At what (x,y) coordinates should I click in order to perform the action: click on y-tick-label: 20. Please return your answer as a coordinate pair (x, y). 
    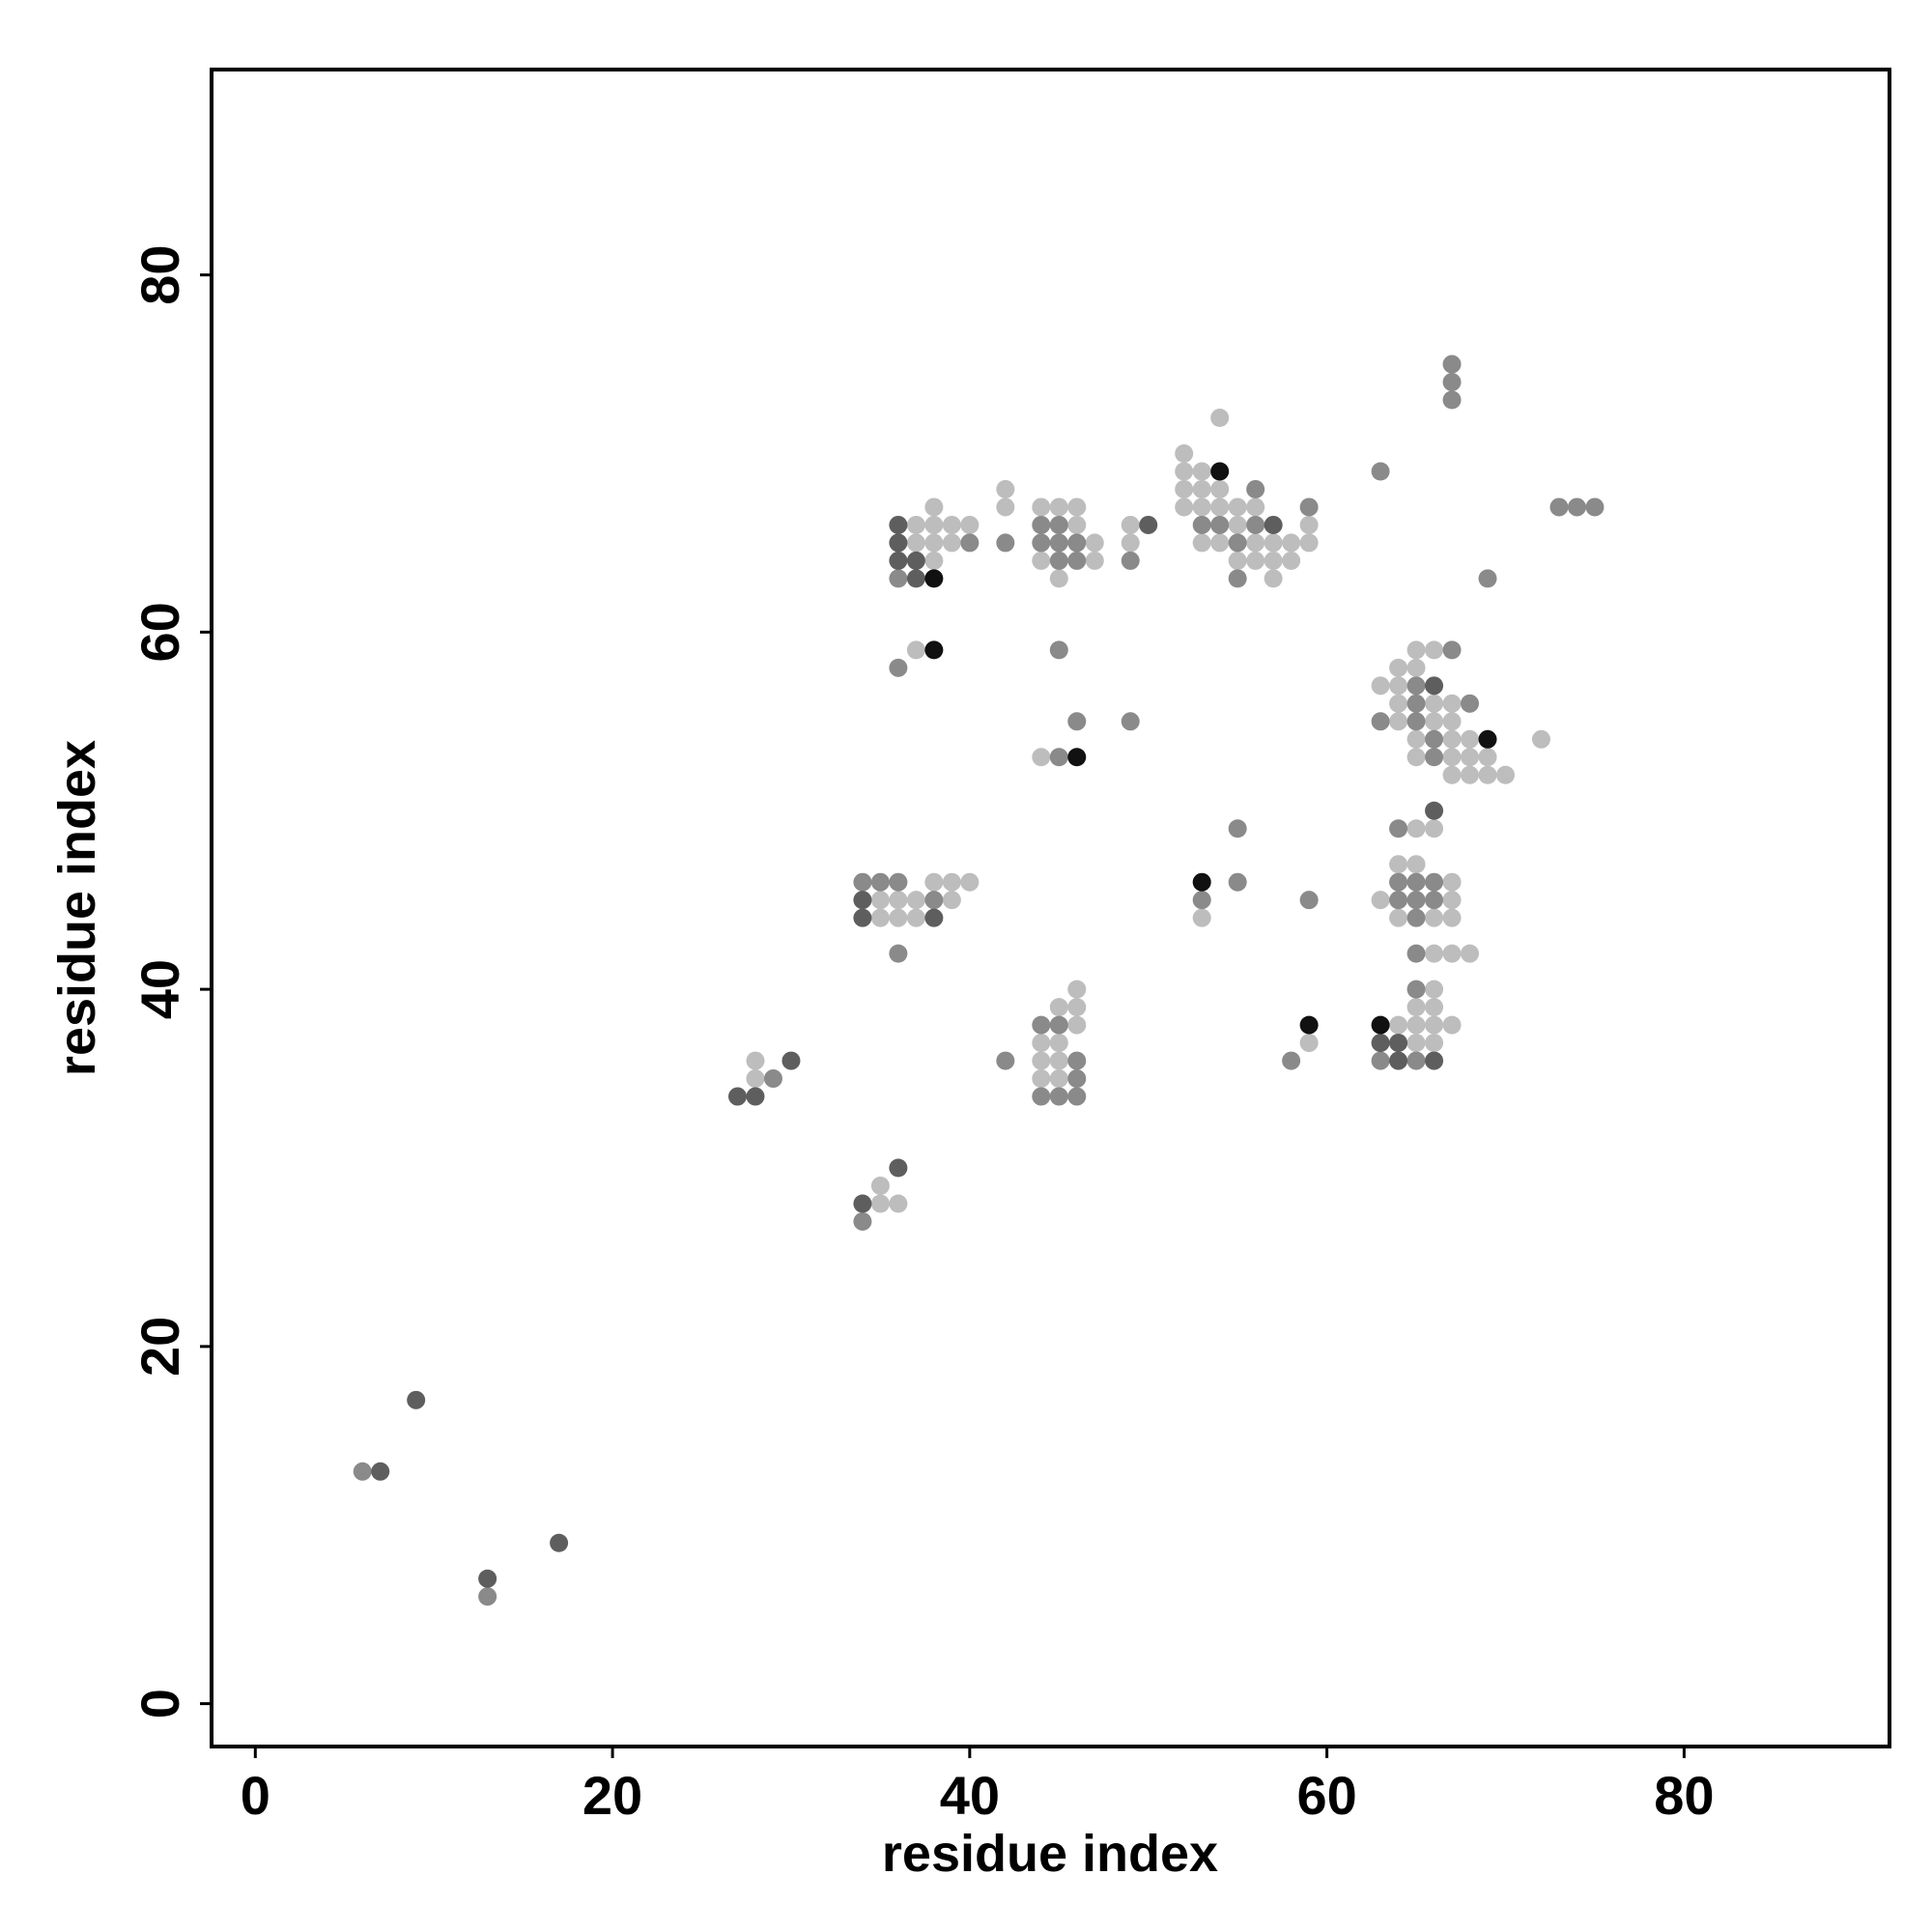
    Looking at the image, I should click on (159, 1347).